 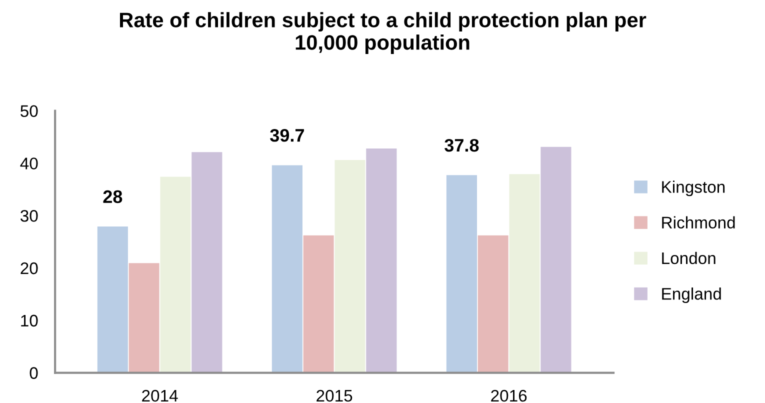 I want to click on x-tick-label: 2014, so click(x=160, y=396).